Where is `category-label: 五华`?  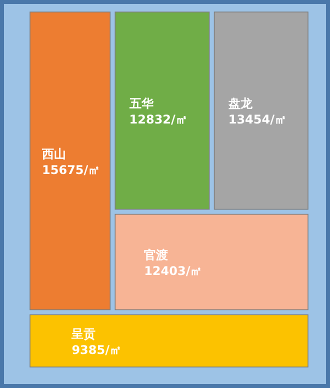
category-label: 五华 is located at coordinates (141, 103).